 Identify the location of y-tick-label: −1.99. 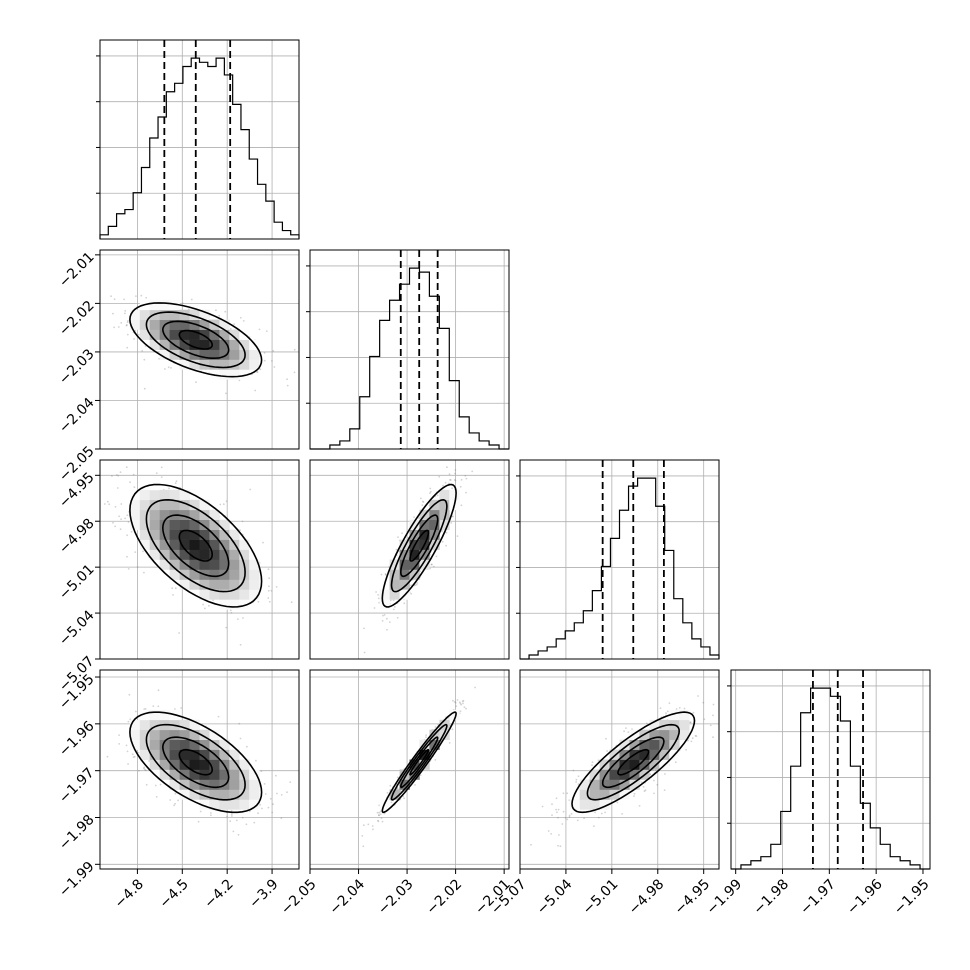
(77, 880).